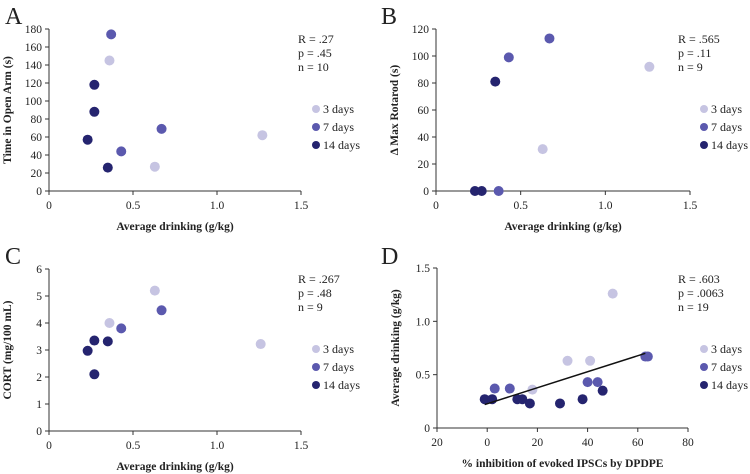 The height and width of the screenshot is (474, 750). I want to click on y-tick-label: 1, so click(39, 405).